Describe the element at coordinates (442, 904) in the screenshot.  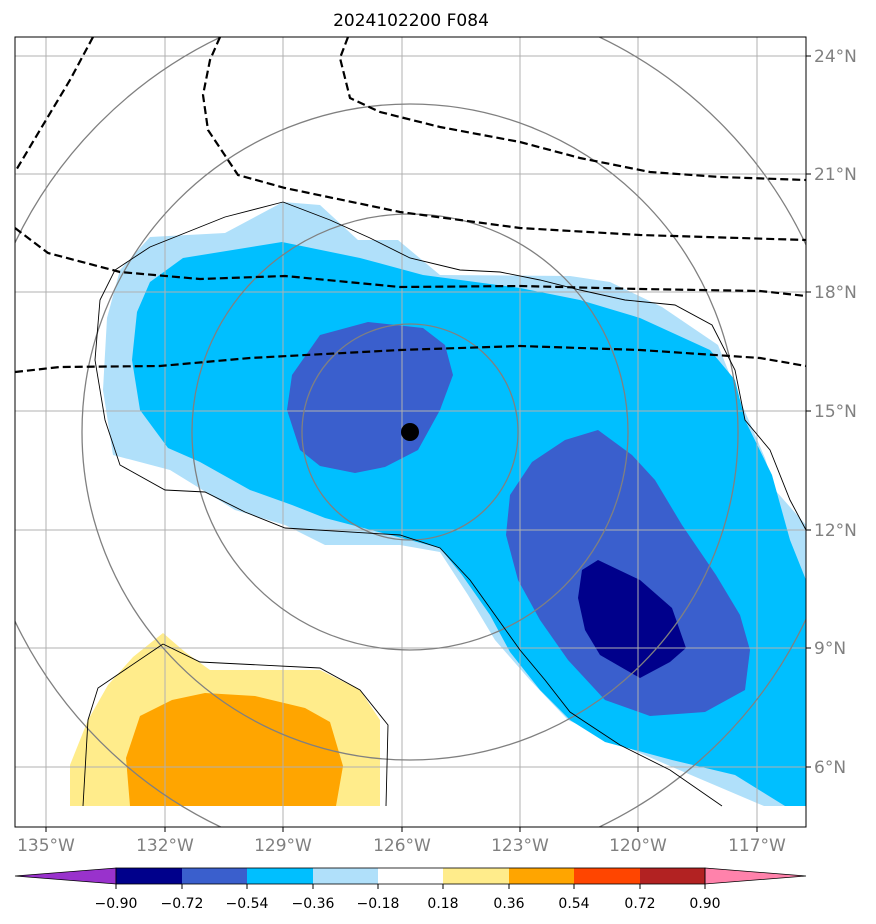
I see `colorbar-tick-label: 0.18` at that location.